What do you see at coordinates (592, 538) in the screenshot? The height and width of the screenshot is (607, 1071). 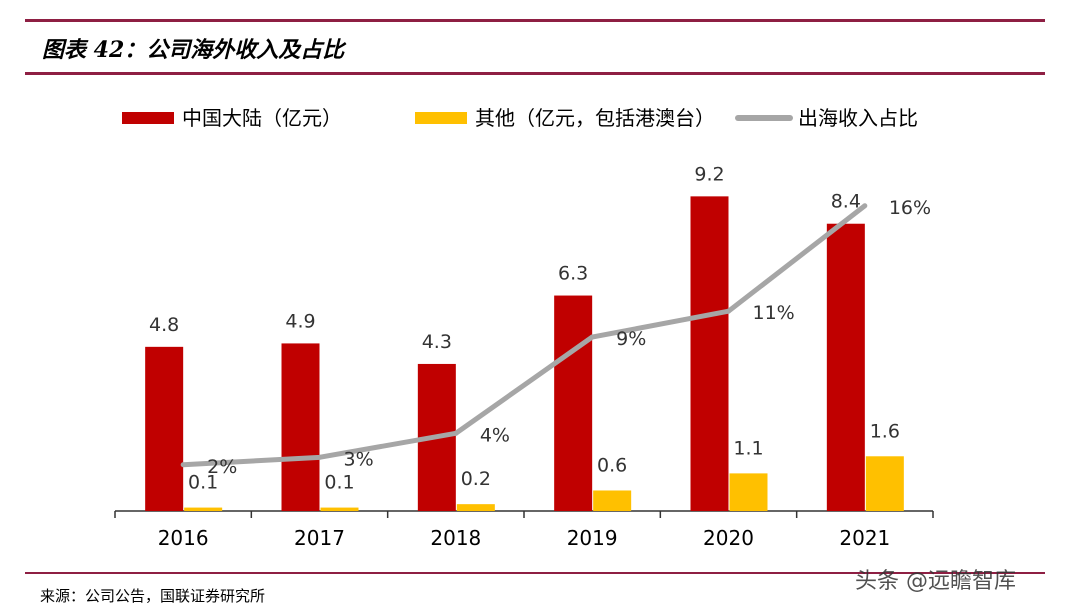 I see `x-tick-label: 2019` at bounding box center [592, 538].